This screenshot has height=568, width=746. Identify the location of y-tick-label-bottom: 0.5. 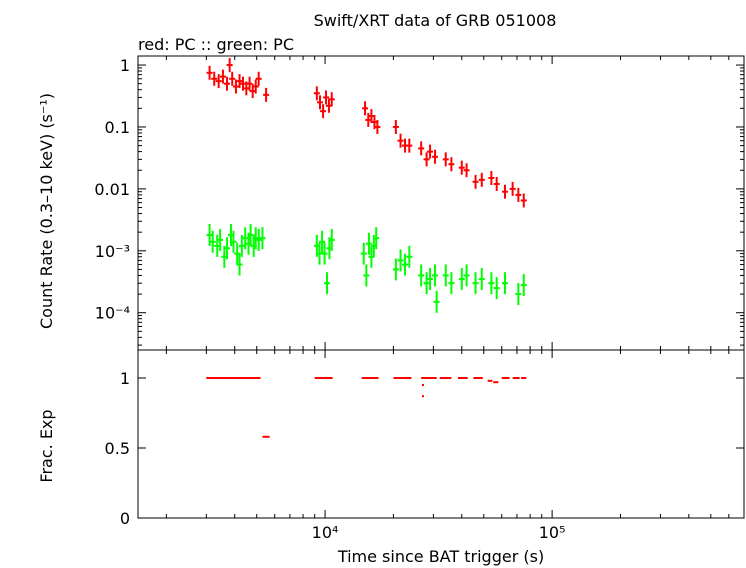
(117, 448).